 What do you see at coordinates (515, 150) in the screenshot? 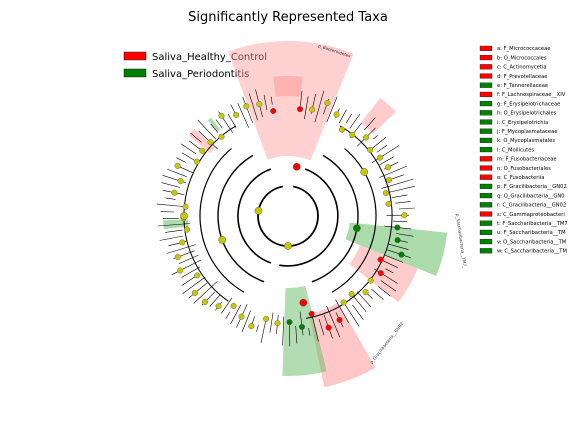
I see `key-label: l: C_Mollicutes` at bounding box center [515, 150].